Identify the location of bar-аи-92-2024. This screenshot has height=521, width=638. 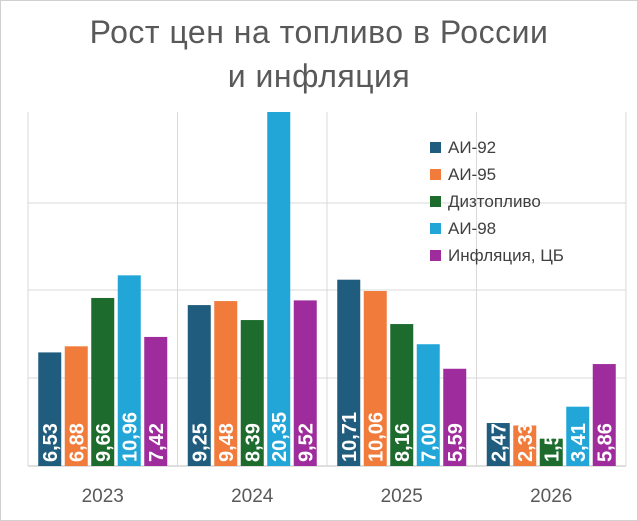
(199, 385).